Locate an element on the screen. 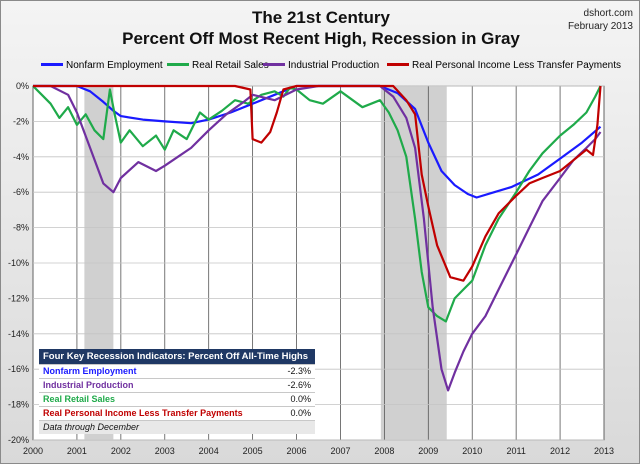  x-tick-label: 2006 is located at coordinates (297, 451).